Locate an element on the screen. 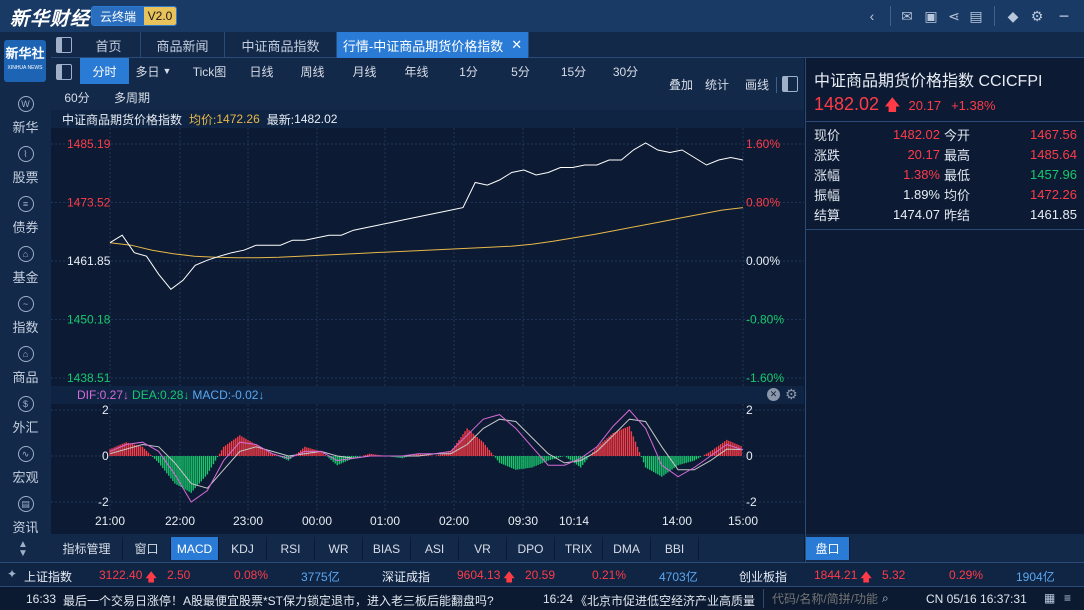 The image size is (1084, 610). index-name: 上证指数 is located at coordinates (48, 577).